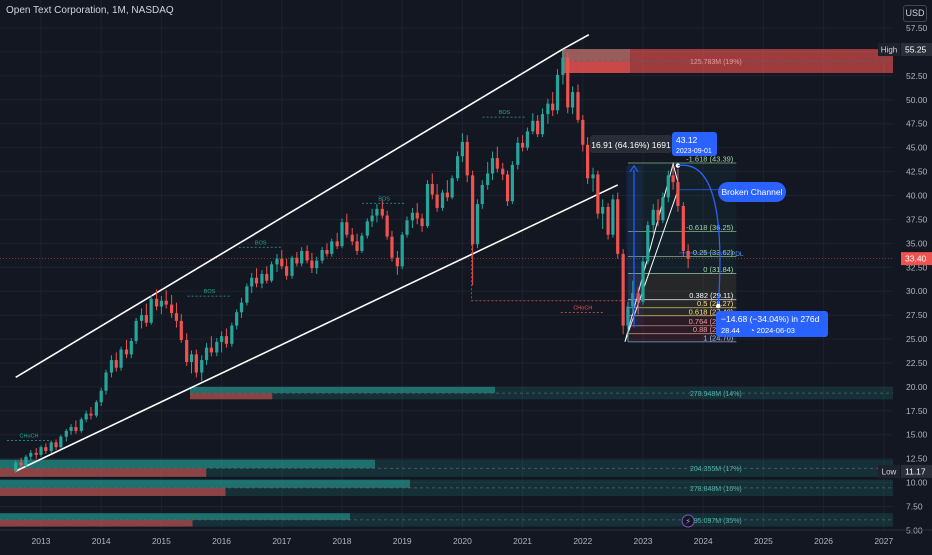 This screenshot has width=932, height=555. Describe the element at coordinates (883, 541) in the screenshot. I see `time-tick-label: 2027` at that location.